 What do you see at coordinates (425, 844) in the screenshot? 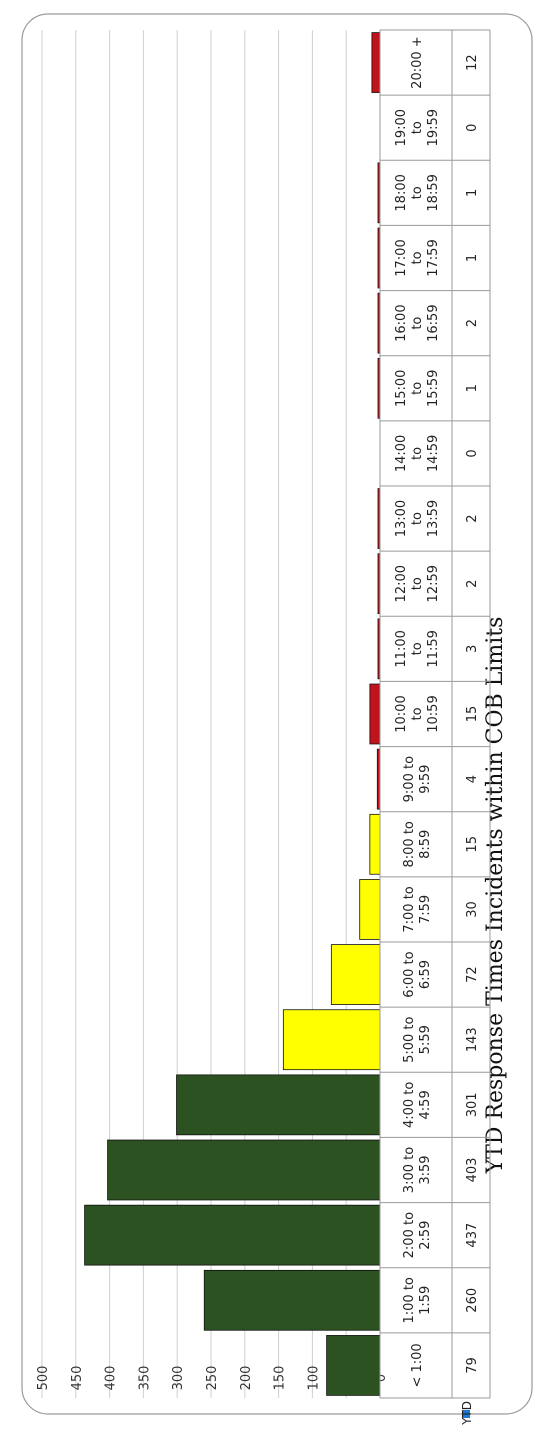
I see `x-tick-label: 8:59` at bounding box center [425, 844].